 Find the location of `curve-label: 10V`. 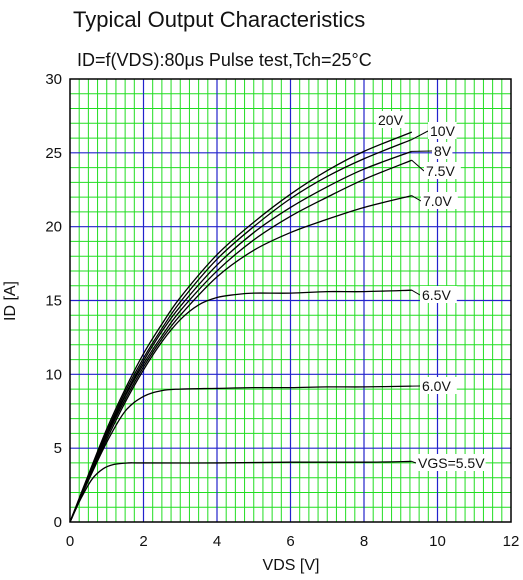

curve-label: 10V is located at coordinates (443, 131).